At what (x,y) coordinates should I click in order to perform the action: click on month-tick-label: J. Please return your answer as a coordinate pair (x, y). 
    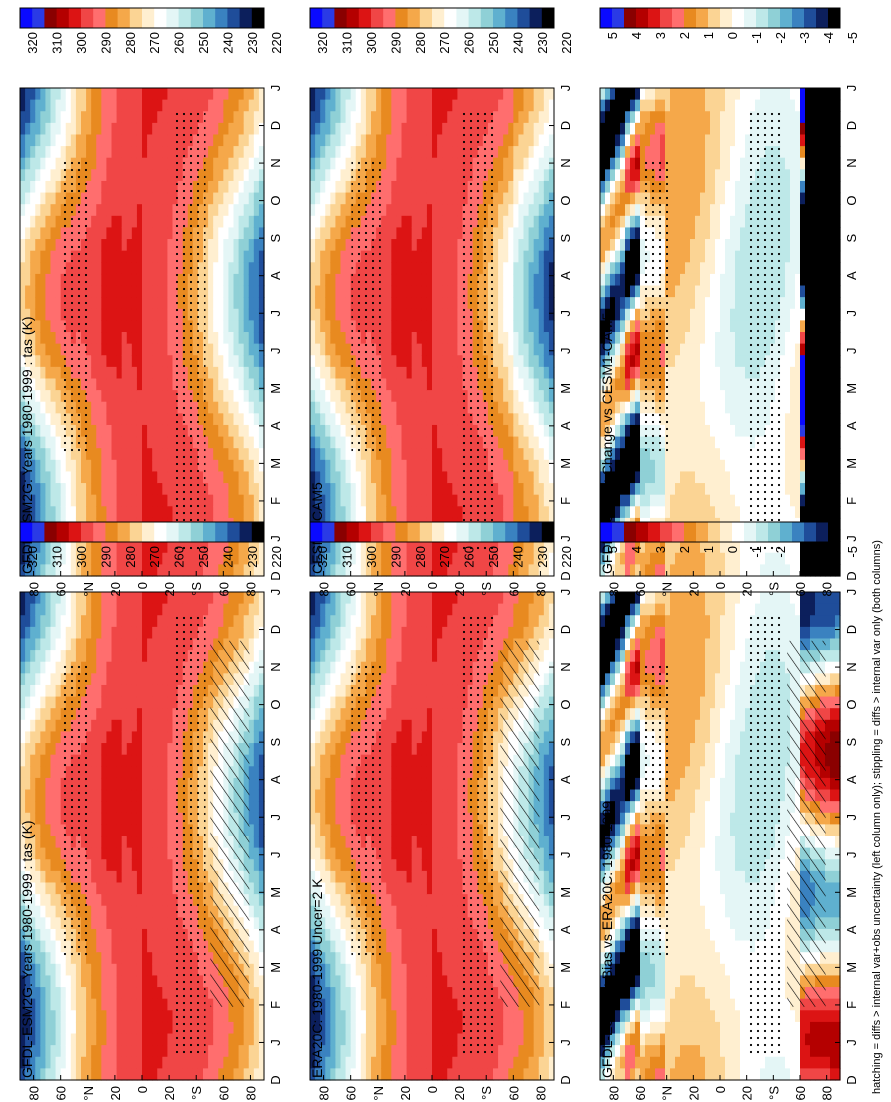
    Looking at the image, I should click on (275, 817).